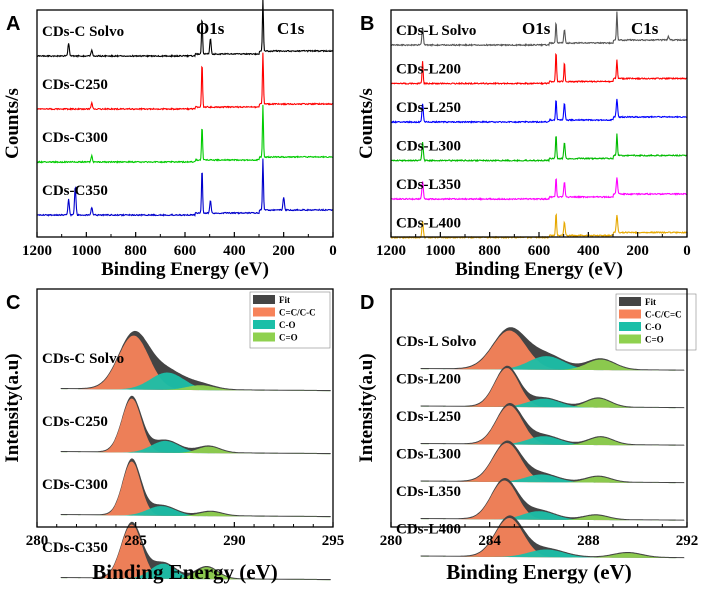  What do you see at coordinates (552, 424) in the screenshot?
I see `fit-envelope-cds-l250` at bounding box center [552, 424].